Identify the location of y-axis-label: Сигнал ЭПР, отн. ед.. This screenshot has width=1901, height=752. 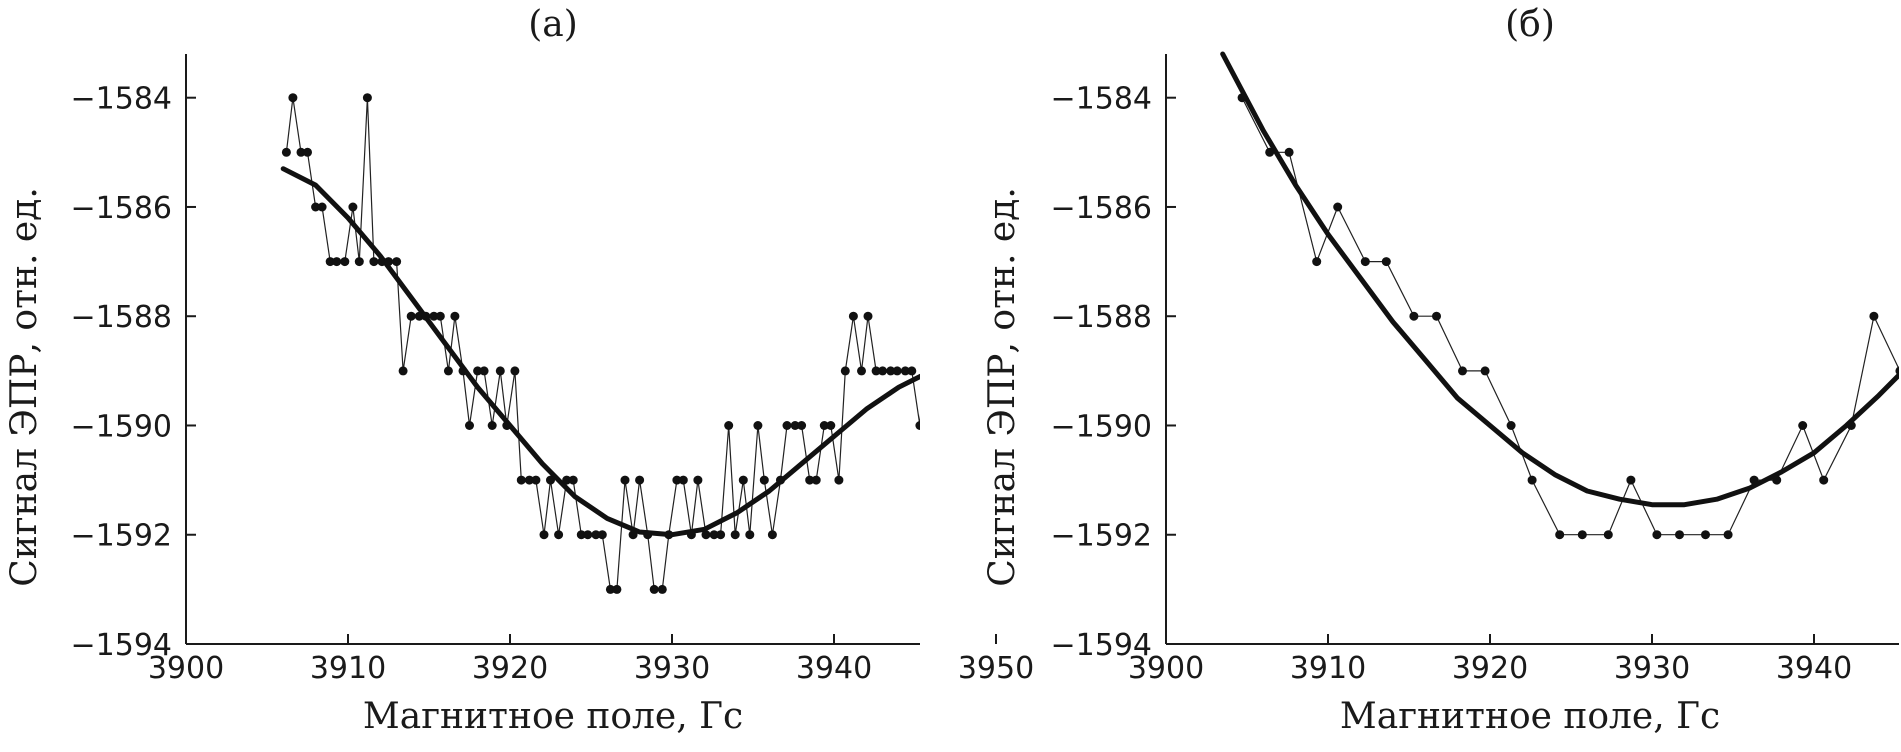
(1002, 387).